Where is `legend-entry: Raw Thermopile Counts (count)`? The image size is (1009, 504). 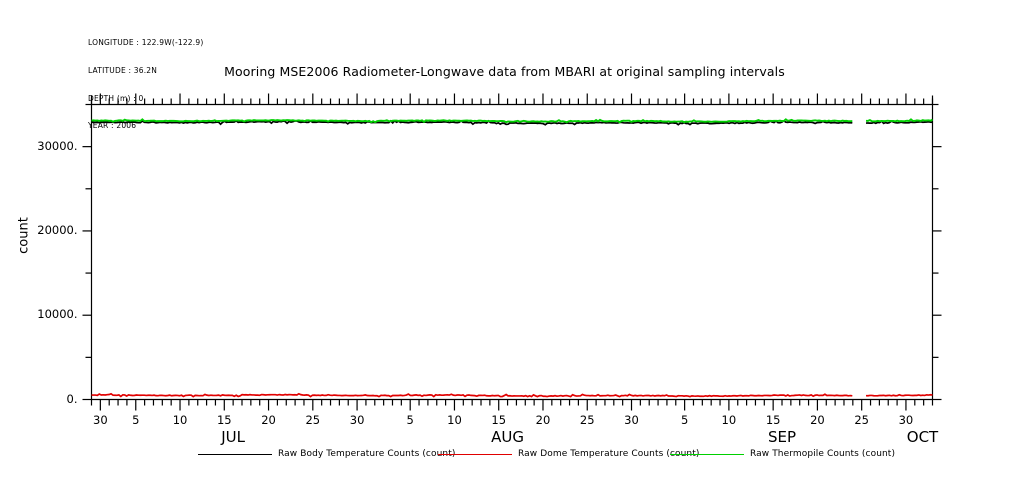
legend-entry: Raw Thermopile Counts (count) is located at coordinates (782, 454).